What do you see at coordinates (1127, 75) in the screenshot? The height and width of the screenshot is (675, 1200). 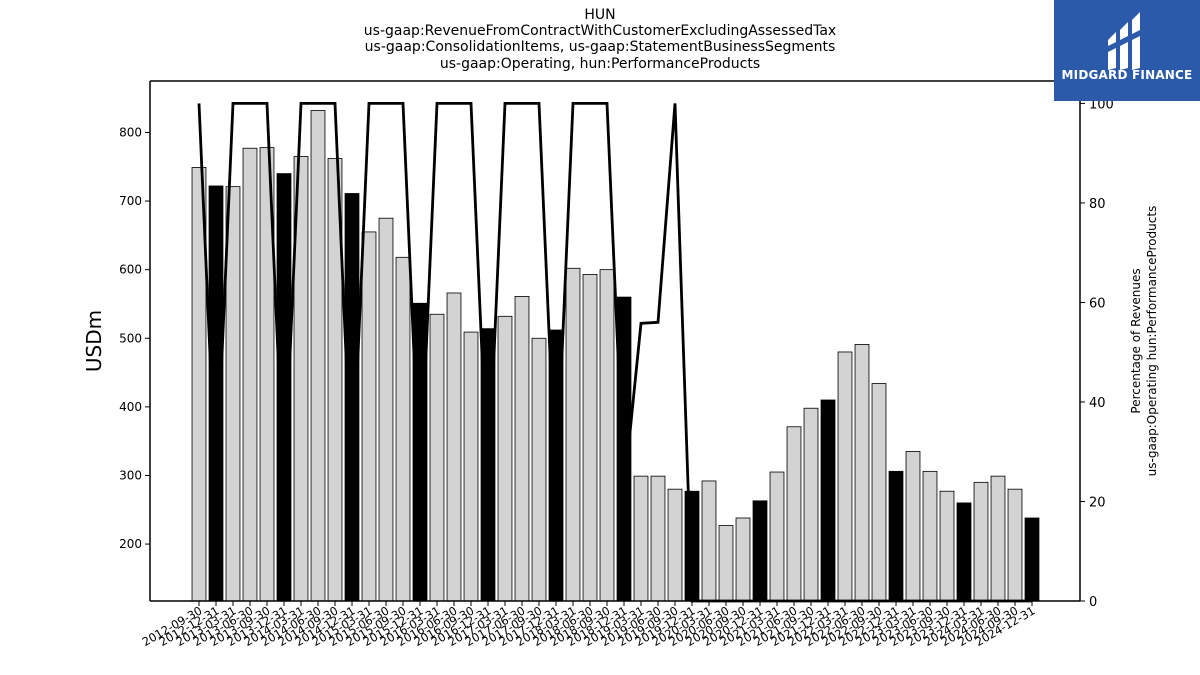 I see `logo-text: MIDGARD FINANCE` at bounding box center [1127, 75].